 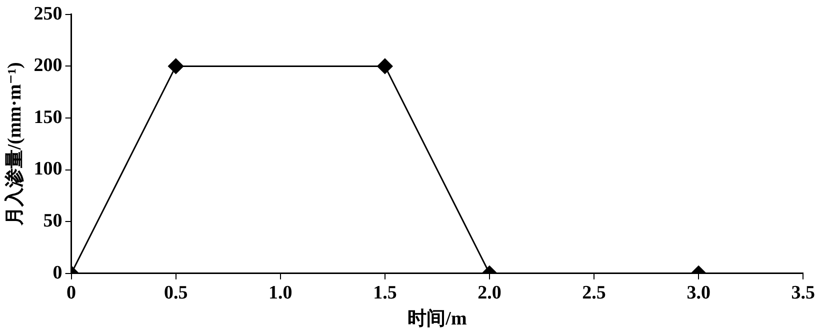 I want to click on x-tick-label: 2.5, so click(x=594, y=293).